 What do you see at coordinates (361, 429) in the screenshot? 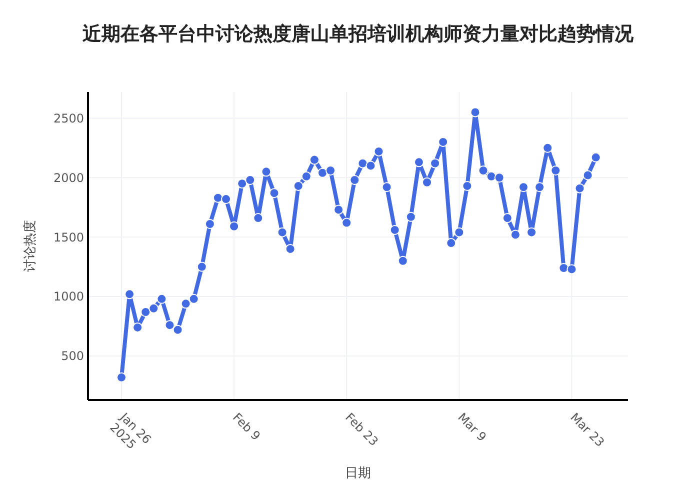
I see `x-tick-label: Feb 23` at bounding box center [361, 429].